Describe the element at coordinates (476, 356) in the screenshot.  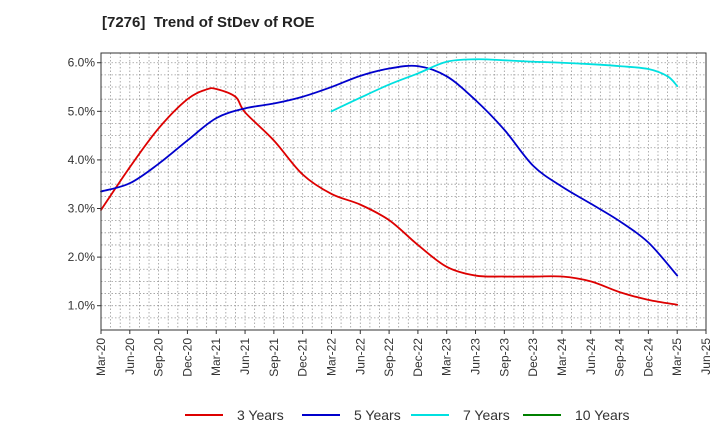
I see `x-tick-label: Jun-23` at that location.